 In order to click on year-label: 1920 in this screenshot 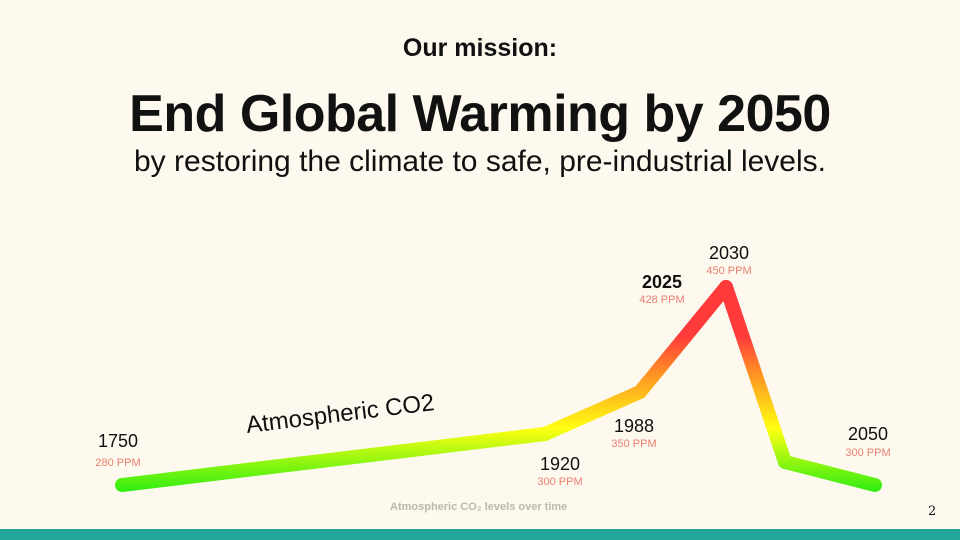, I will do `click(560, 464)`.